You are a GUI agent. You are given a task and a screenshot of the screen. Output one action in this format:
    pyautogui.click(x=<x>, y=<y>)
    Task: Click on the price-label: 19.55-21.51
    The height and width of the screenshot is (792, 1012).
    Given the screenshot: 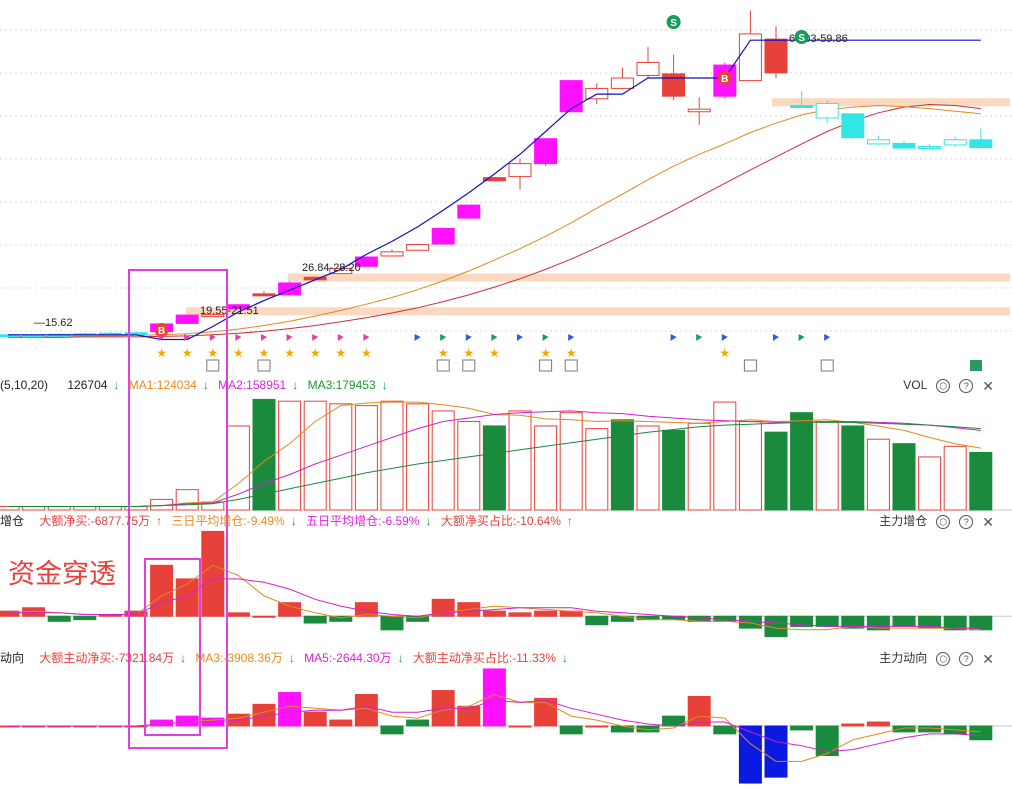 What is the action you would take?
    pyautogui.click(x=229, y=311)
    